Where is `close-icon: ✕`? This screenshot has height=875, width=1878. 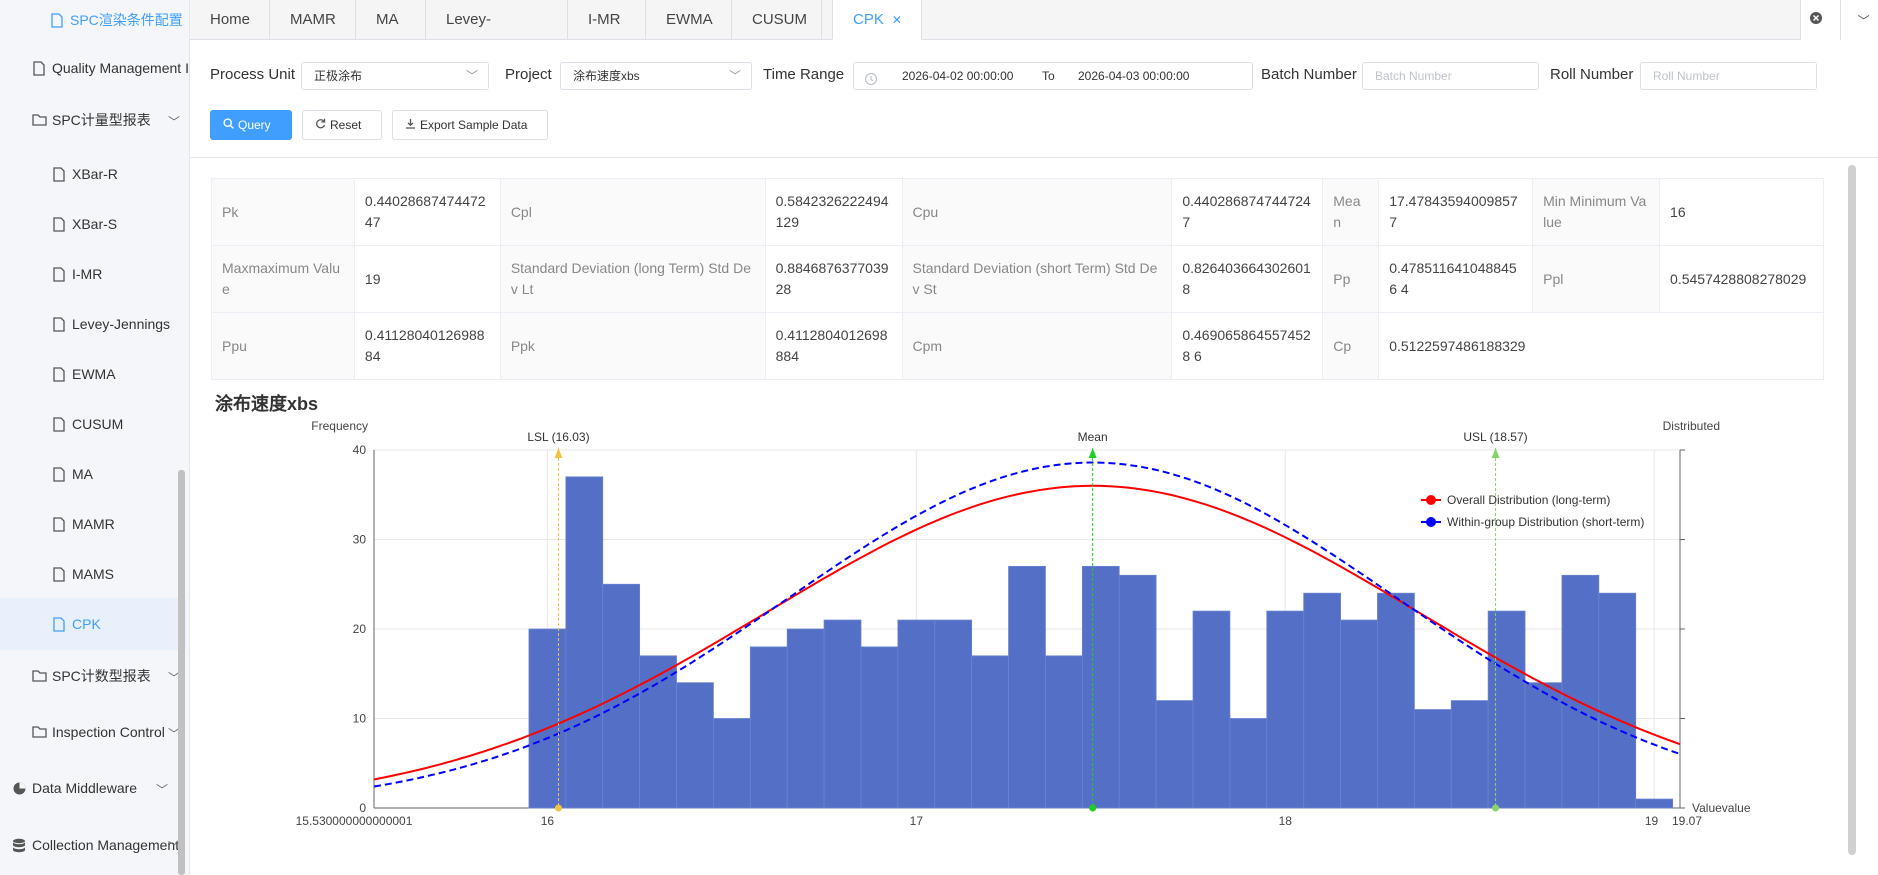 close-icon: ✕ is located at coordinates (896, 20).